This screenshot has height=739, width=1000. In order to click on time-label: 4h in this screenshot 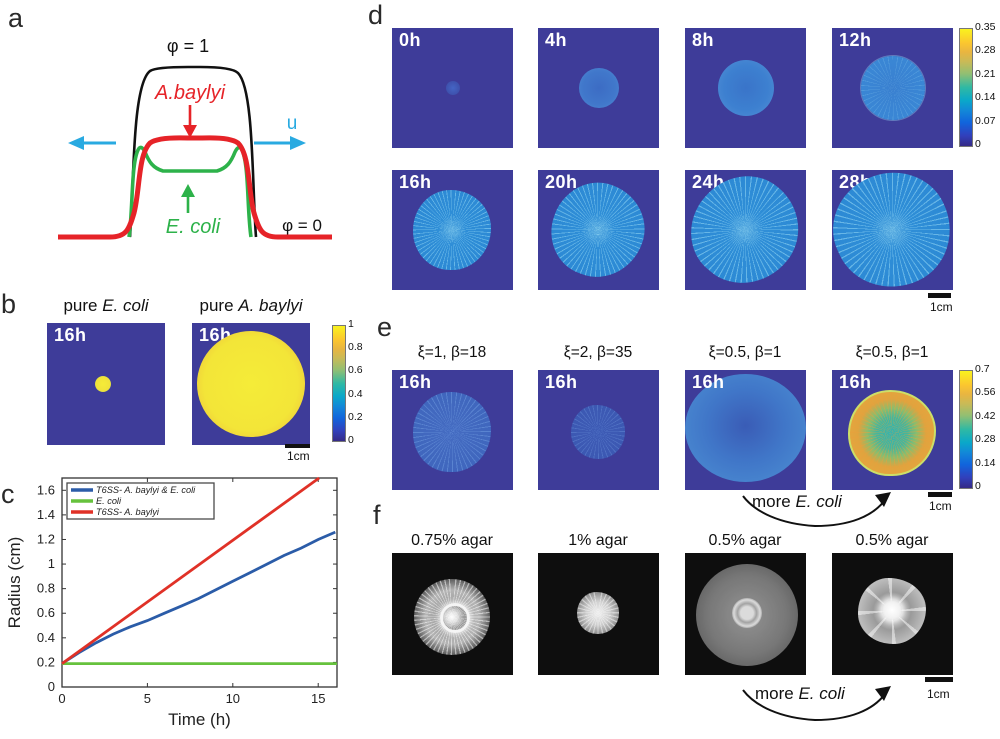, I will do `click(556, 40)`.